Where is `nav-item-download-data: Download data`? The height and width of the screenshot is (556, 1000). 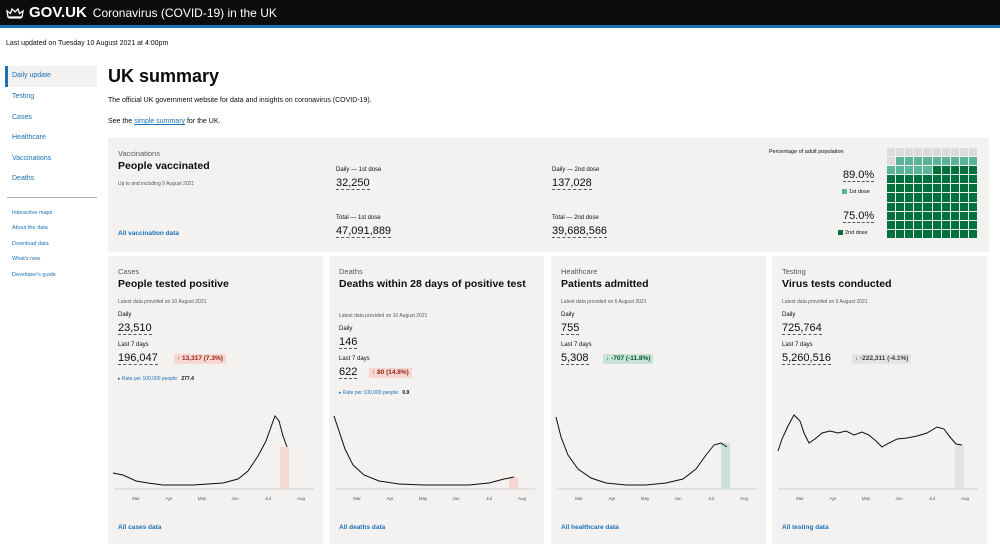
nav-item-download-data: Download data is located at coordinates (30, 243).